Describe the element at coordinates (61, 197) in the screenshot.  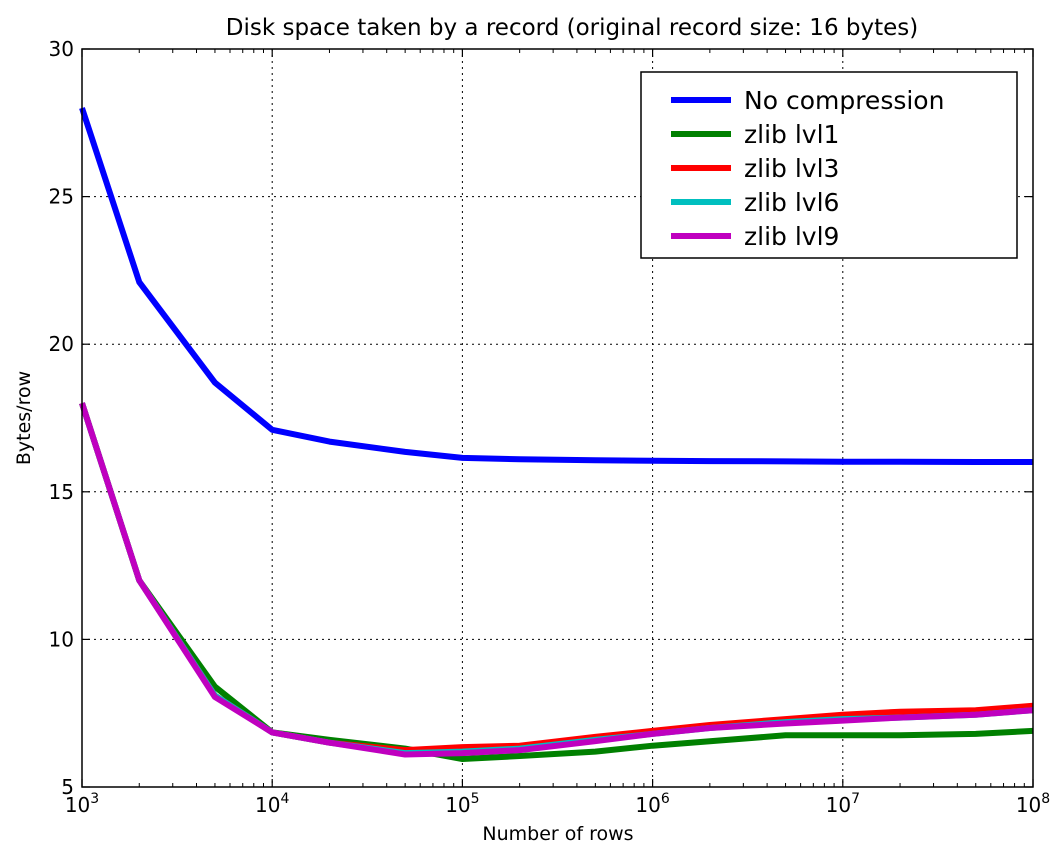
I see `y-tick-label: 25` at that location.